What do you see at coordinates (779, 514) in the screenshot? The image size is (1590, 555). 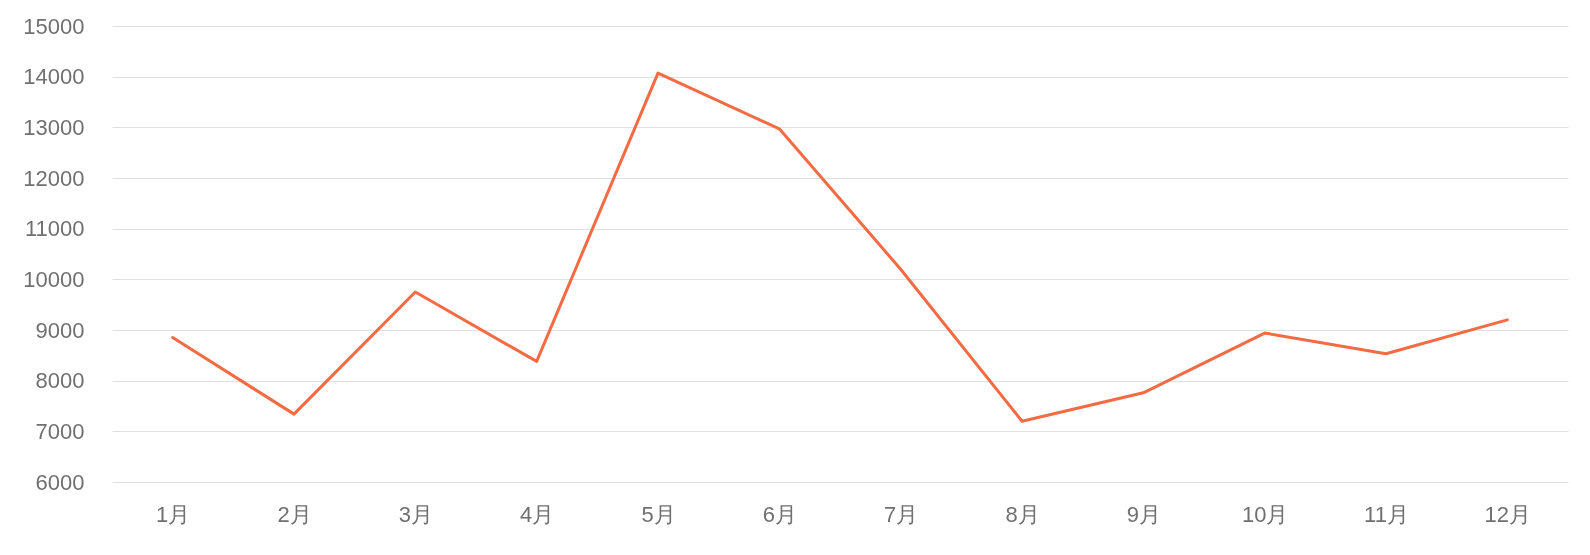 I see `x-tick-label: 6月` at bounding box center [779, 514].